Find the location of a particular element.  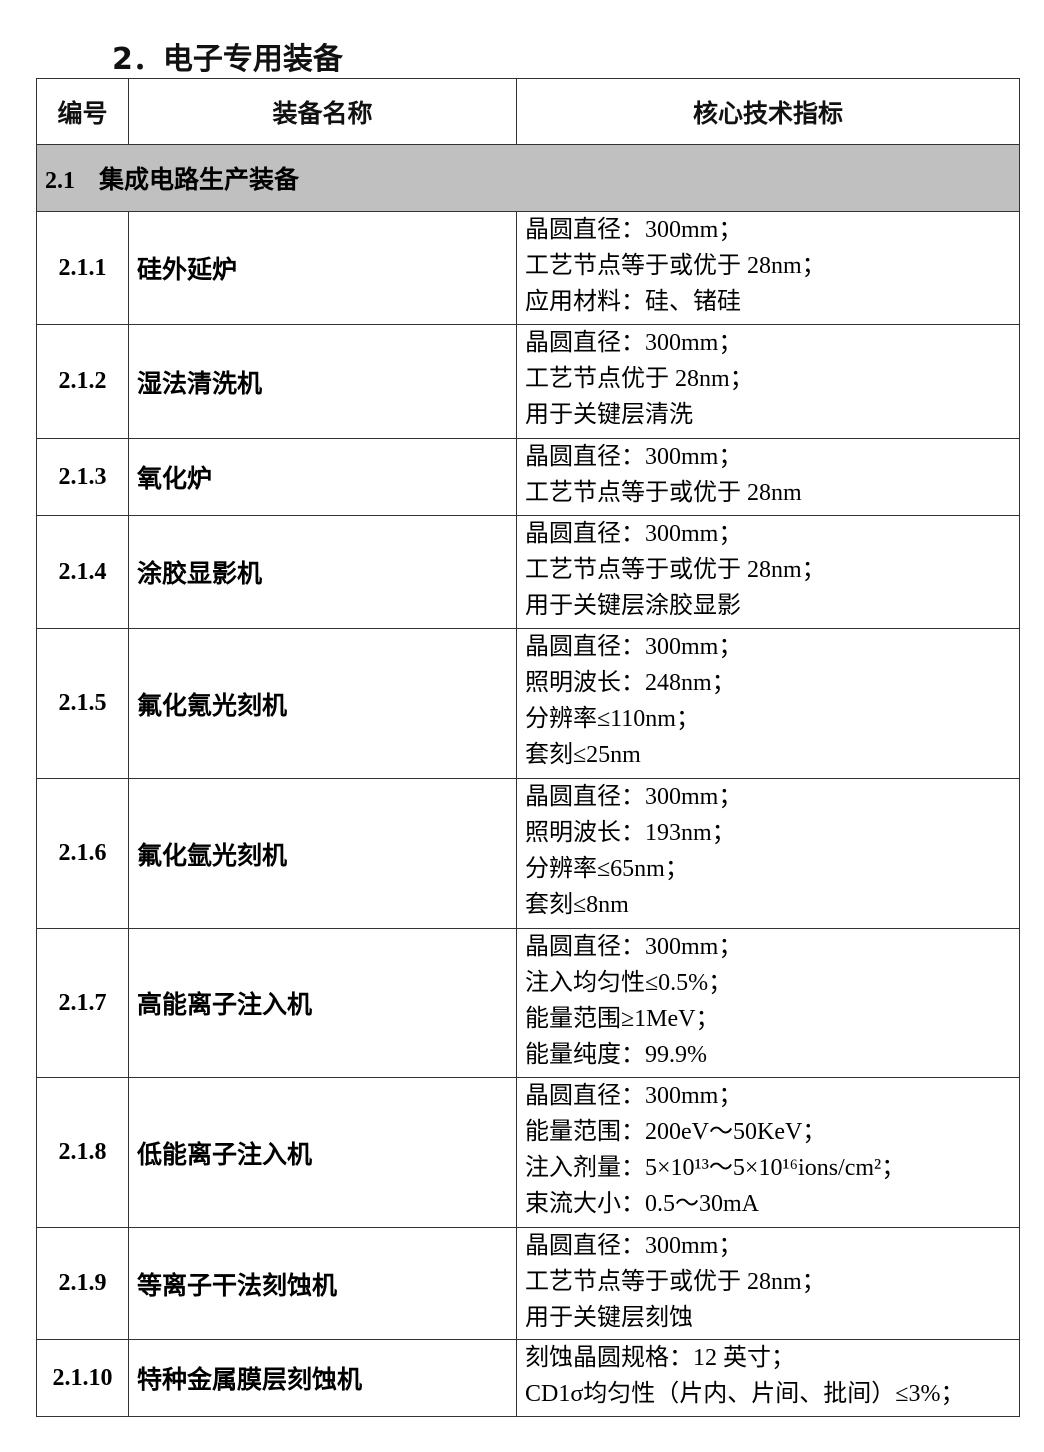

table-row: 2.1.2 湿法清洗机 晶圆直径：300mm； 工艺节点优于 28nm； 用于关键层清洗 is located at coordinates (528, 381).